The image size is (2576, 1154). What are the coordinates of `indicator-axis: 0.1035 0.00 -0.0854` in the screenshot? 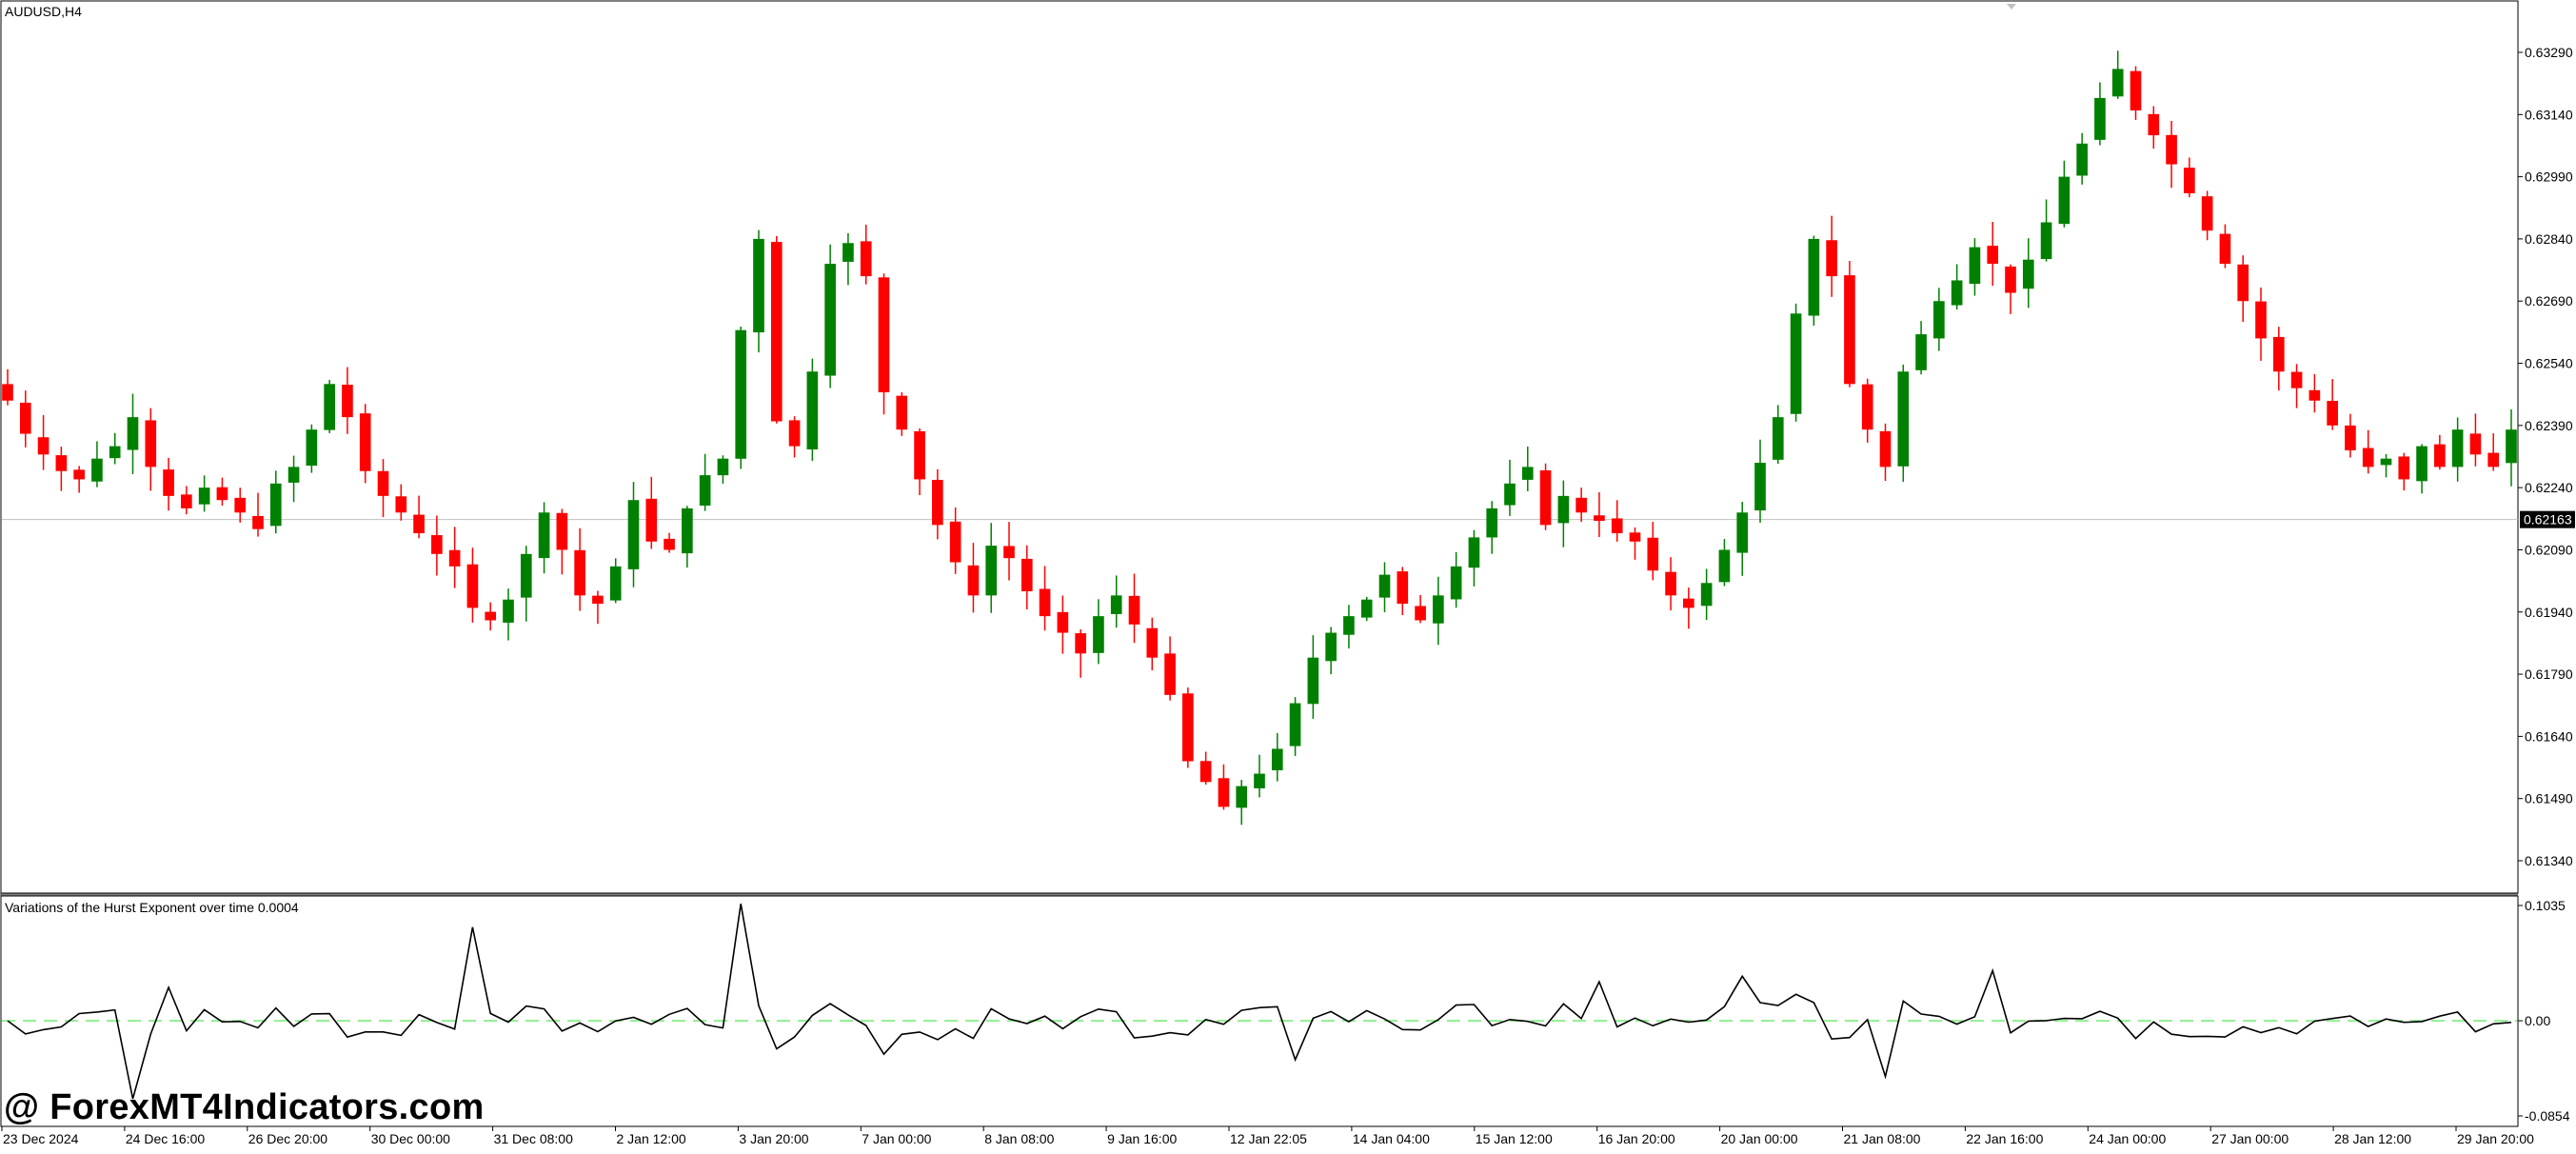 It's located at (2544, 1011).